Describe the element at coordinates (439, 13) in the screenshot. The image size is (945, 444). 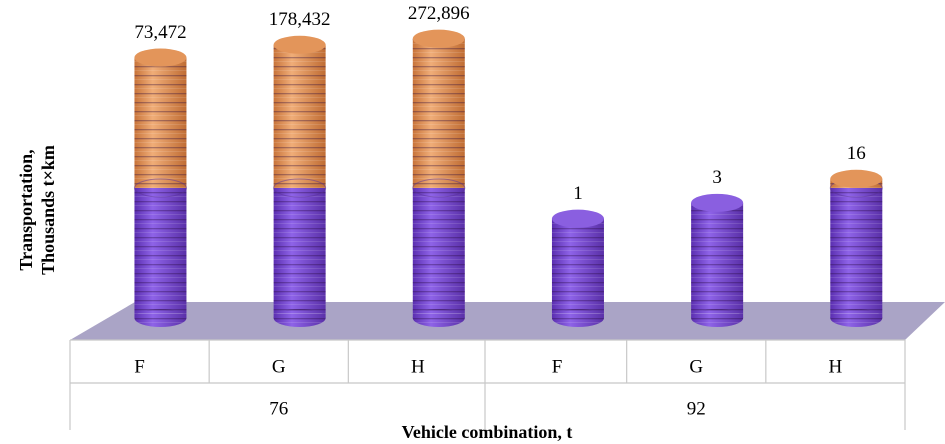
I see `data-label: 272,896` at that location.